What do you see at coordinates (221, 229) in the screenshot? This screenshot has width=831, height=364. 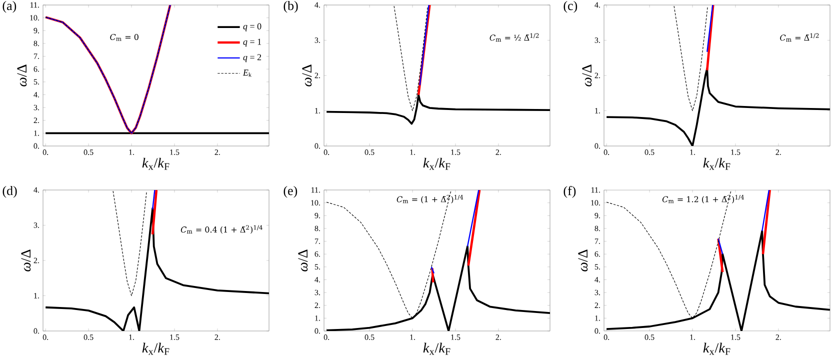 I see `annotation: C$_{m}$ = 0.4 (1 + Δ̃$^{2}$)$^{1/4}$` at bounding box center [221, 229].